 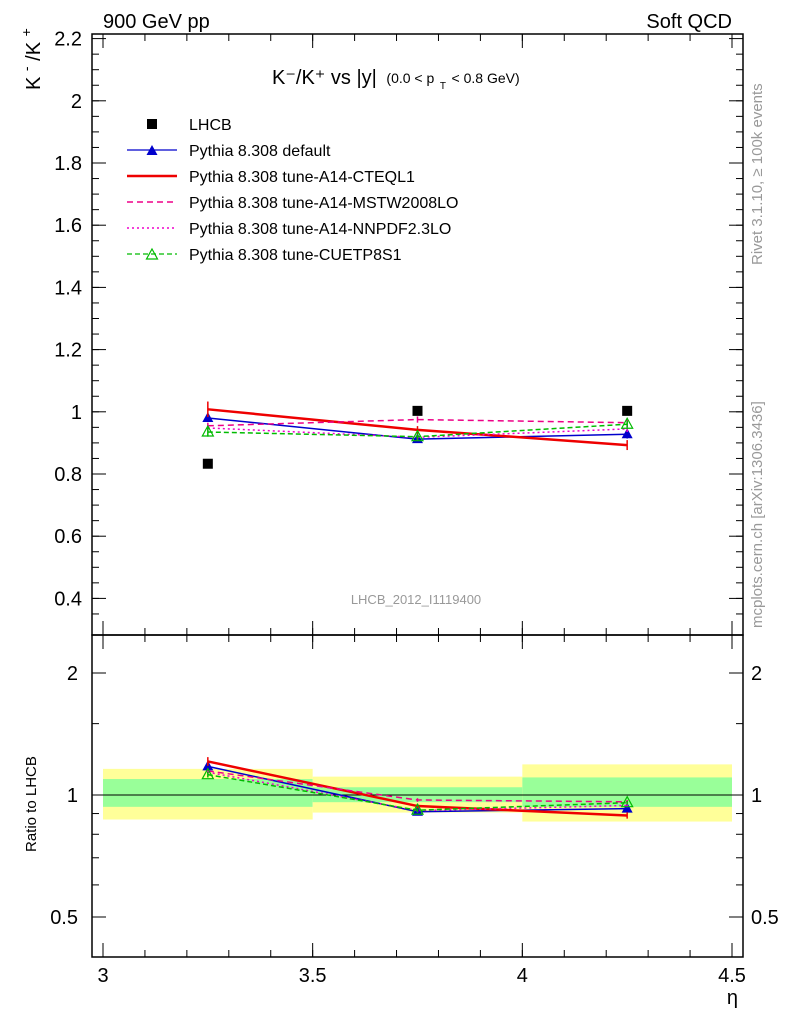 I want to click on ratio-y-label: Ratio to LHCB, so click(x=31, y=804).